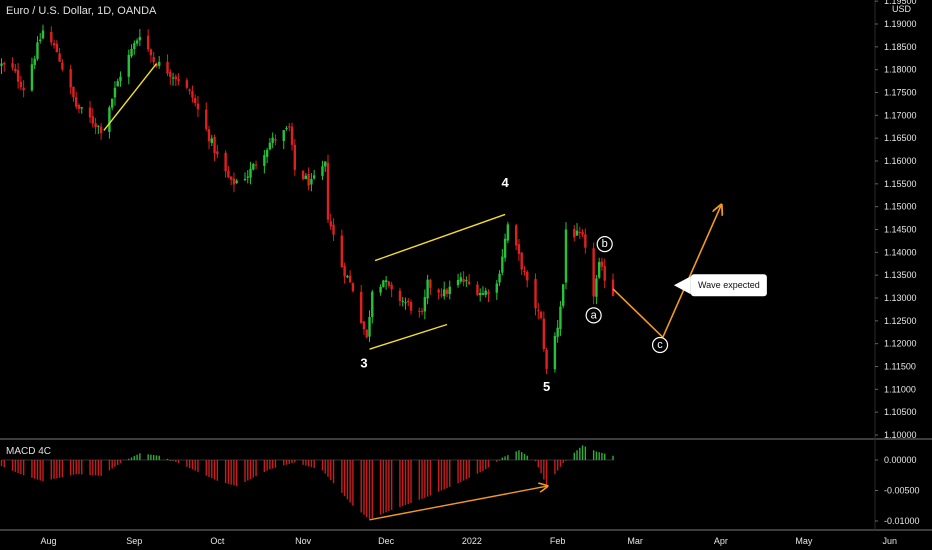 The image size is (932, 550). What do you see at coordinates (130, 97) in the screenshot?
I see `channel-line` at bounding box center [130, 97].